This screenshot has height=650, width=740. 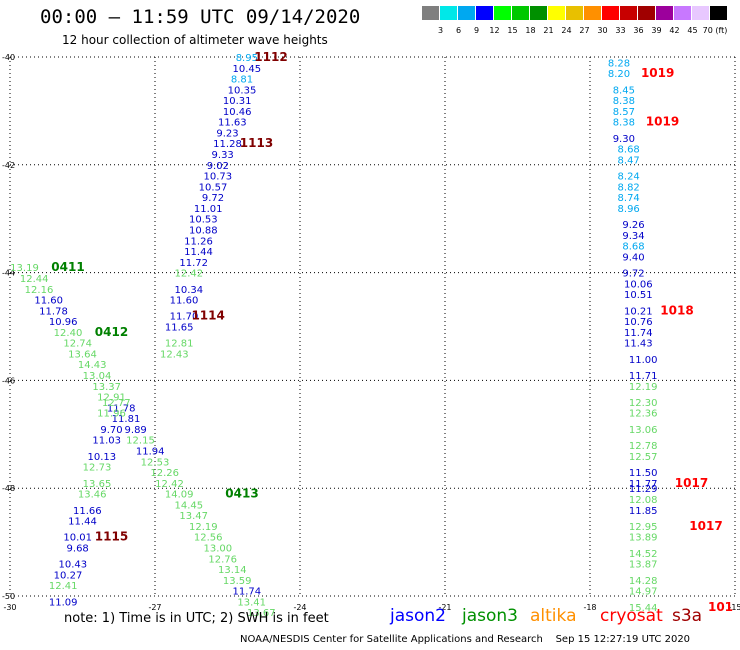 What do you see at coordinates (620, 30) in the screenshot?
I see `colorbar-label: 33` at bounding box center [620, 30].